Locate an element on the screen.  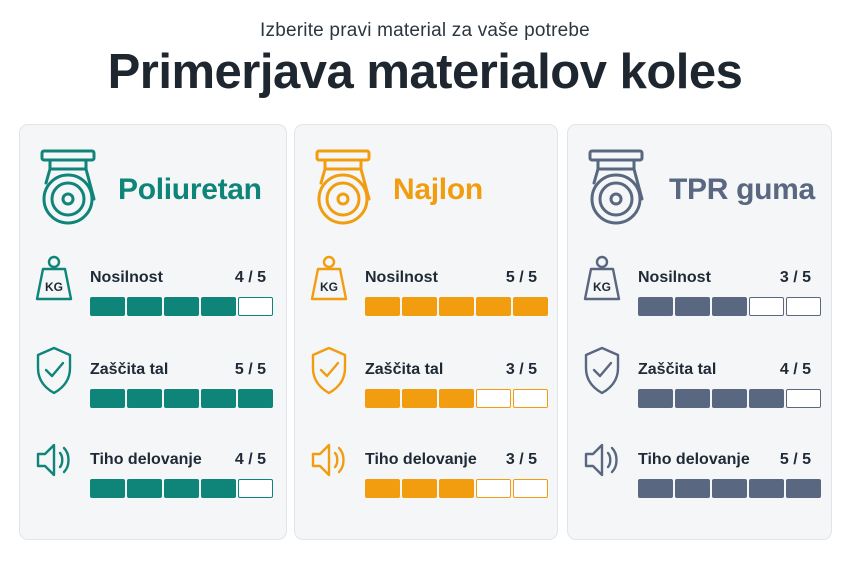
page-title: Primerjava materialov koles is located at coordinates (425, 72).